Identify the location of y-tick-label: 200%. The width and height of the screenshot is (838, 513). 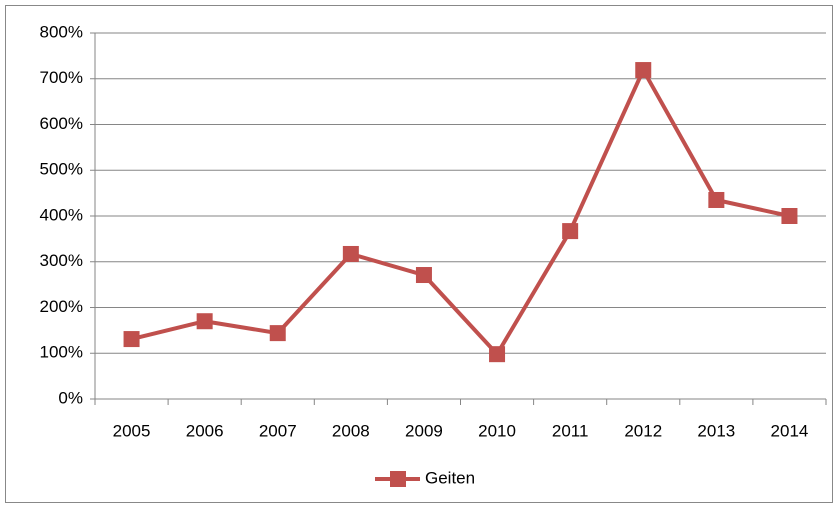
(61, 306).